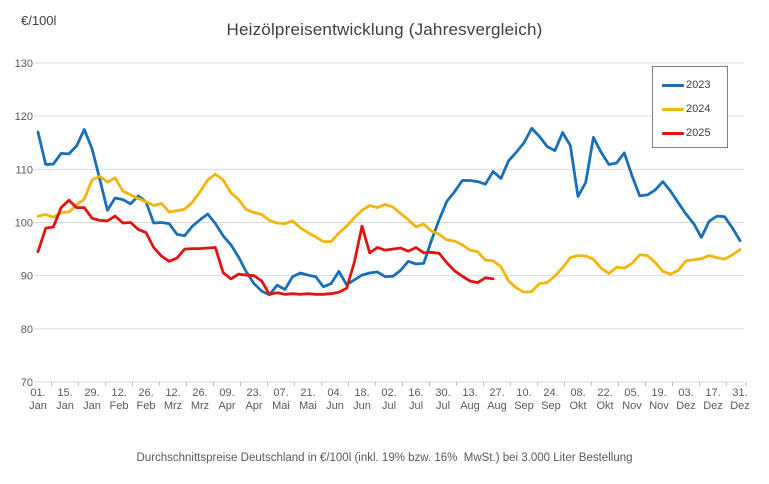 Image resolution: width=769 pixels, height=484 pixels. What do you see at coordinates (24, 64) in the screenshot?
I see `y-tick-label: 130` at bounding box center [24, 64].